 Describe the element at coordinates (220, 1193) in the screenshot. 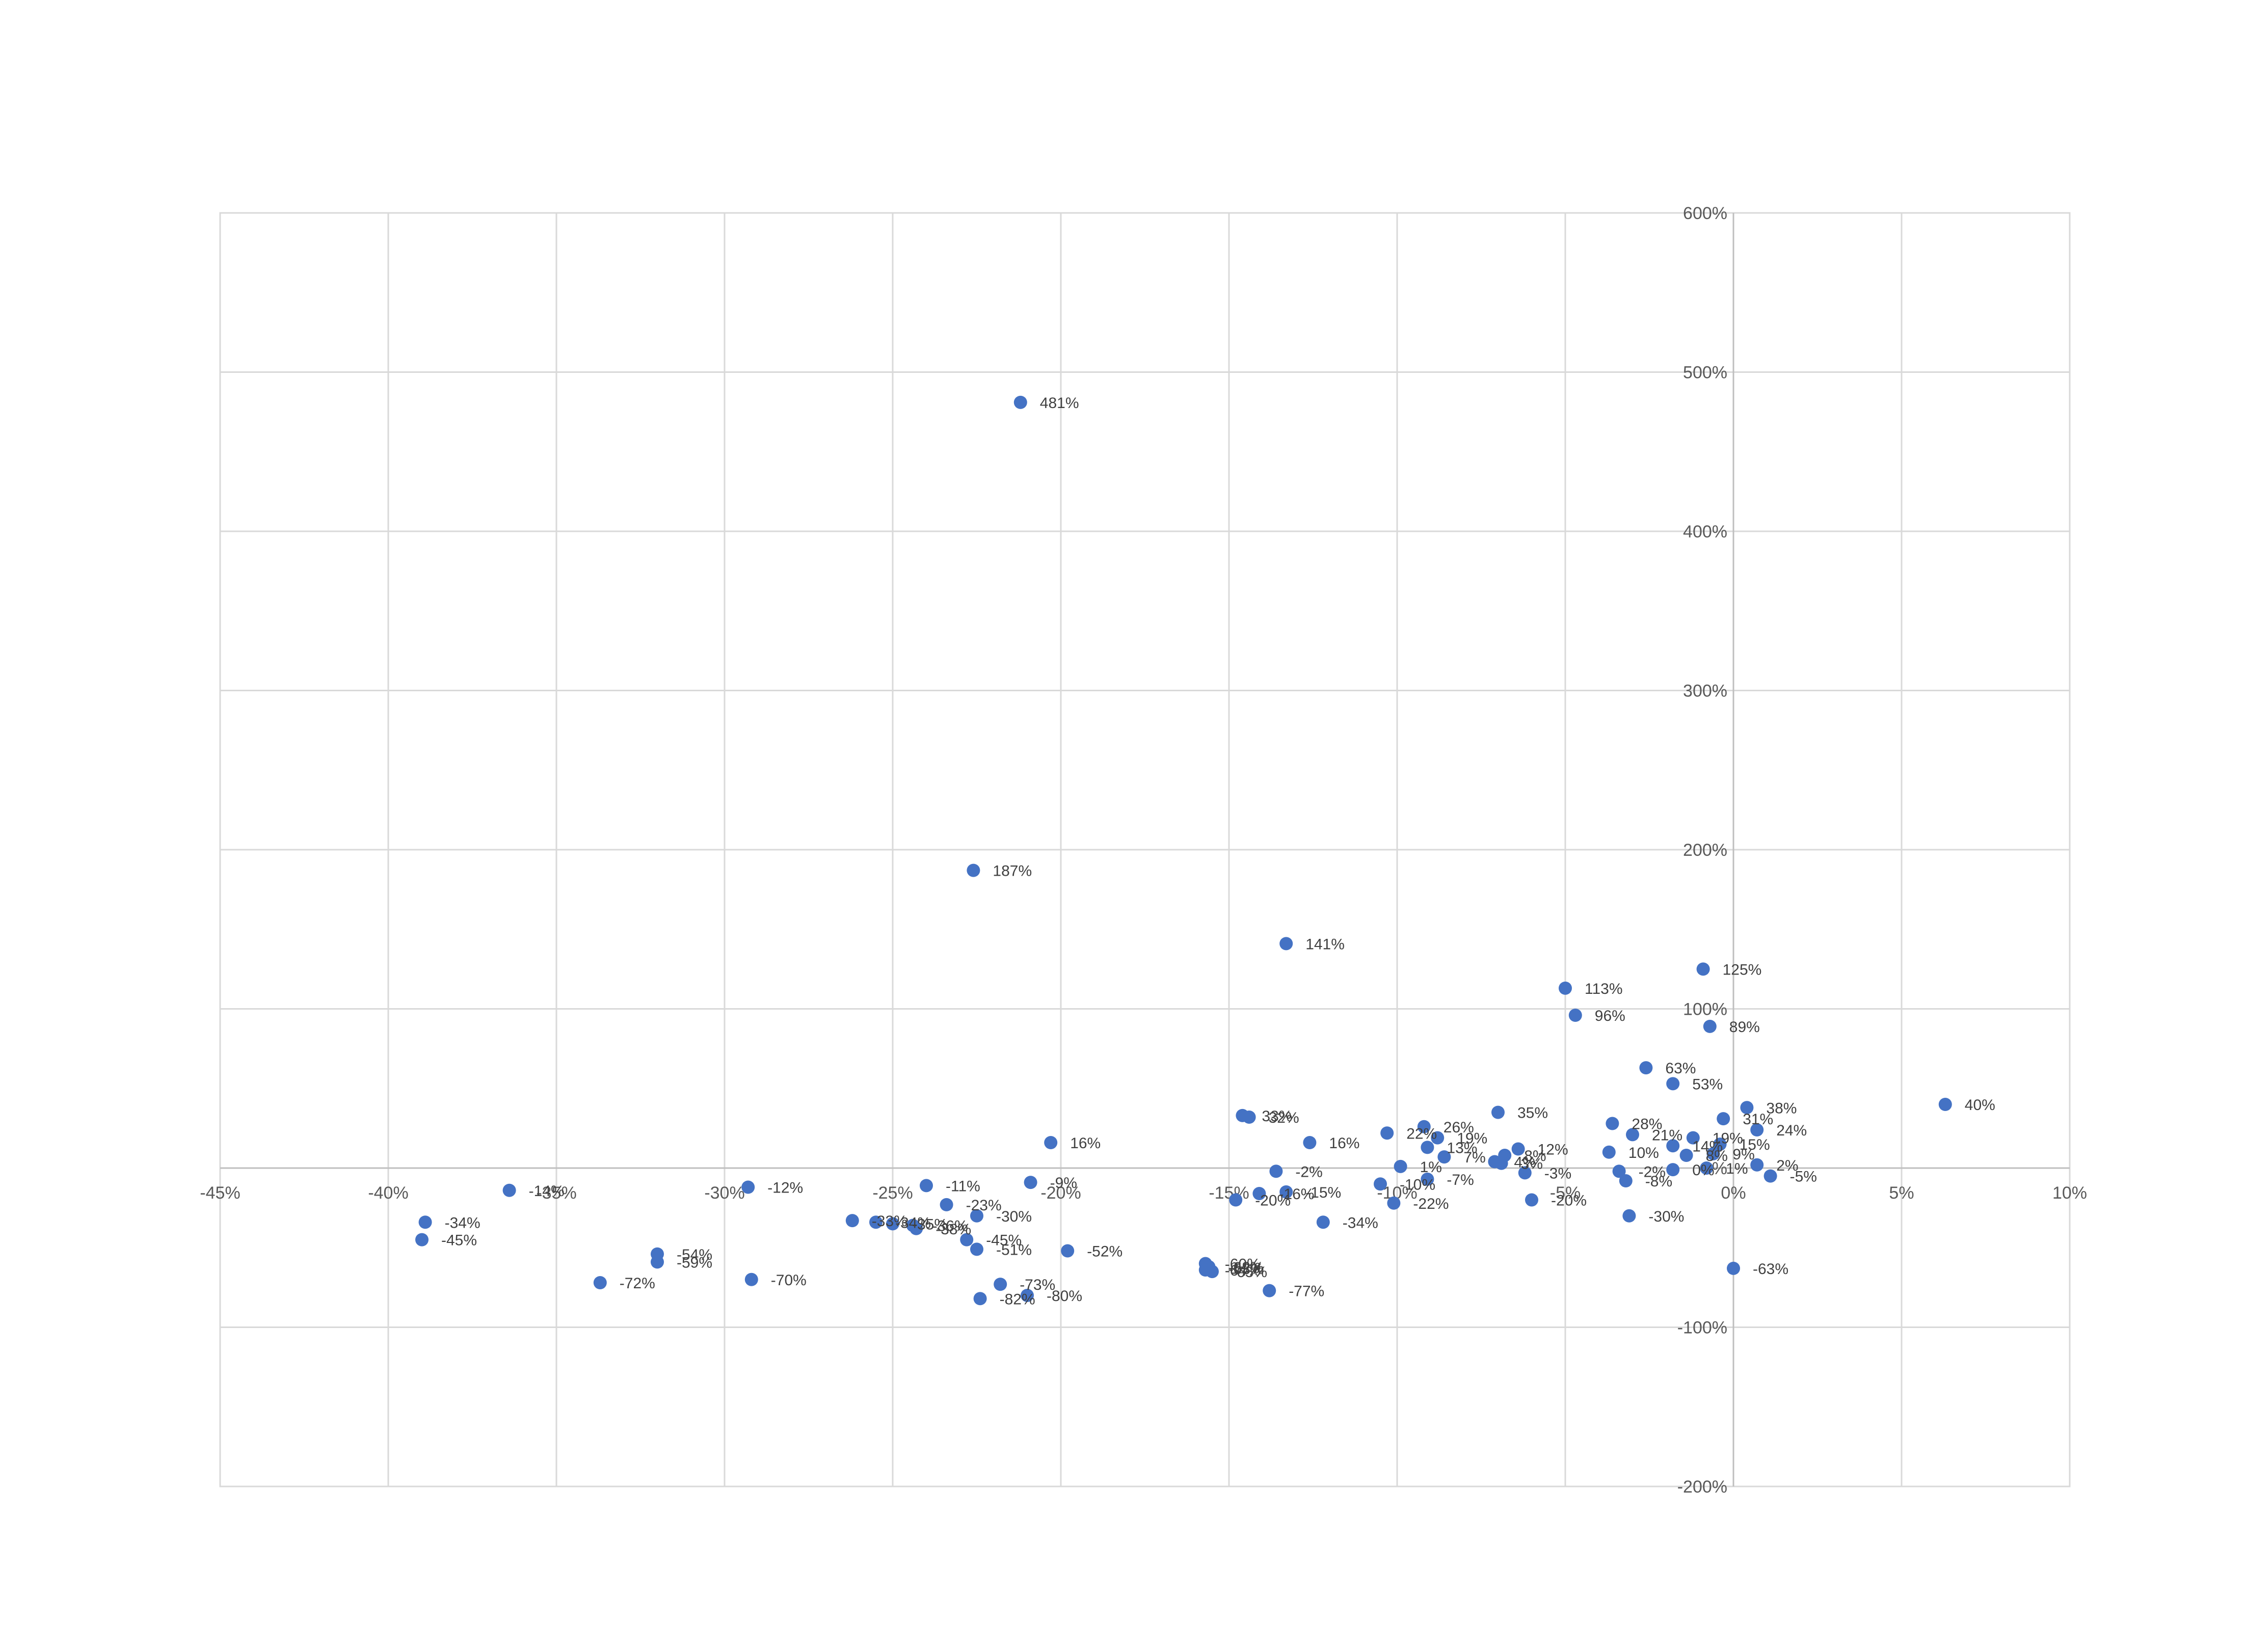

I see `x-tick-label: -45%` at that location.